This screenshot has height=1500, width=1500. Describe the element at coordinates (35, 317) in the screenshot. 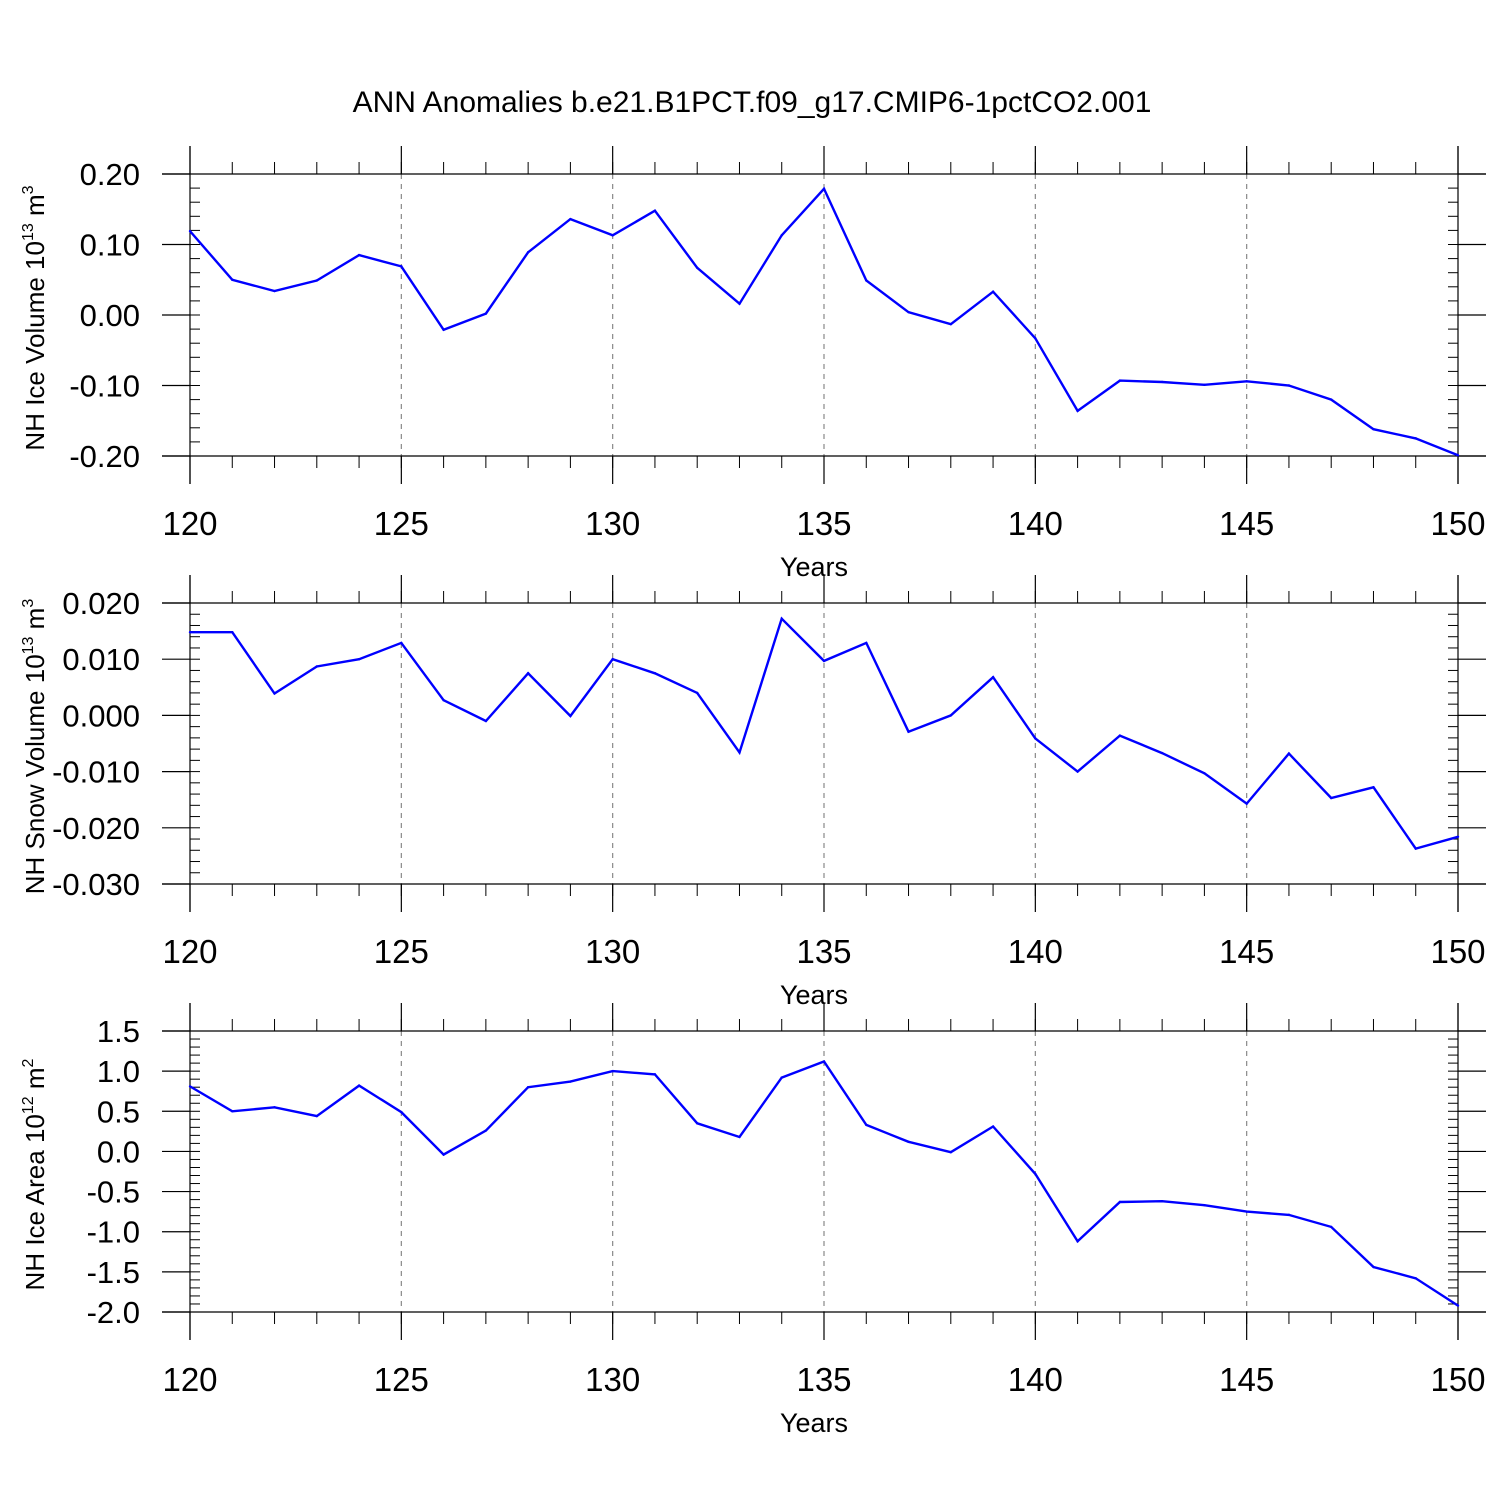

I see `y-axis-title: NH Ice Volume 1013 m3` at that location.